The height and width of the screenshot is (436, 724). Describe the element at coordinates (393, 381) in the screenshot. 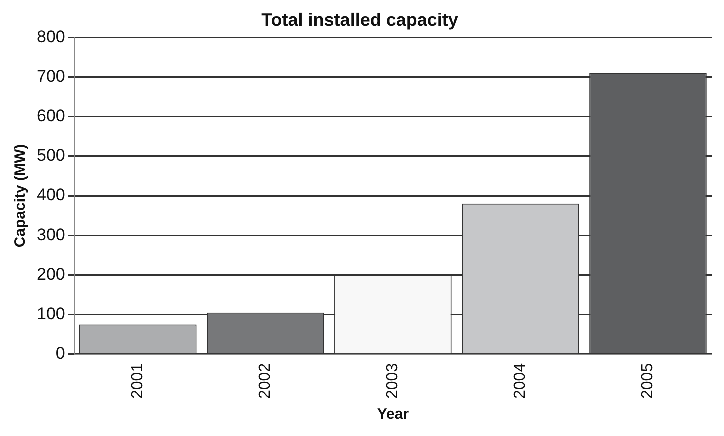

I see `x-tick-label: 2003` at that location.